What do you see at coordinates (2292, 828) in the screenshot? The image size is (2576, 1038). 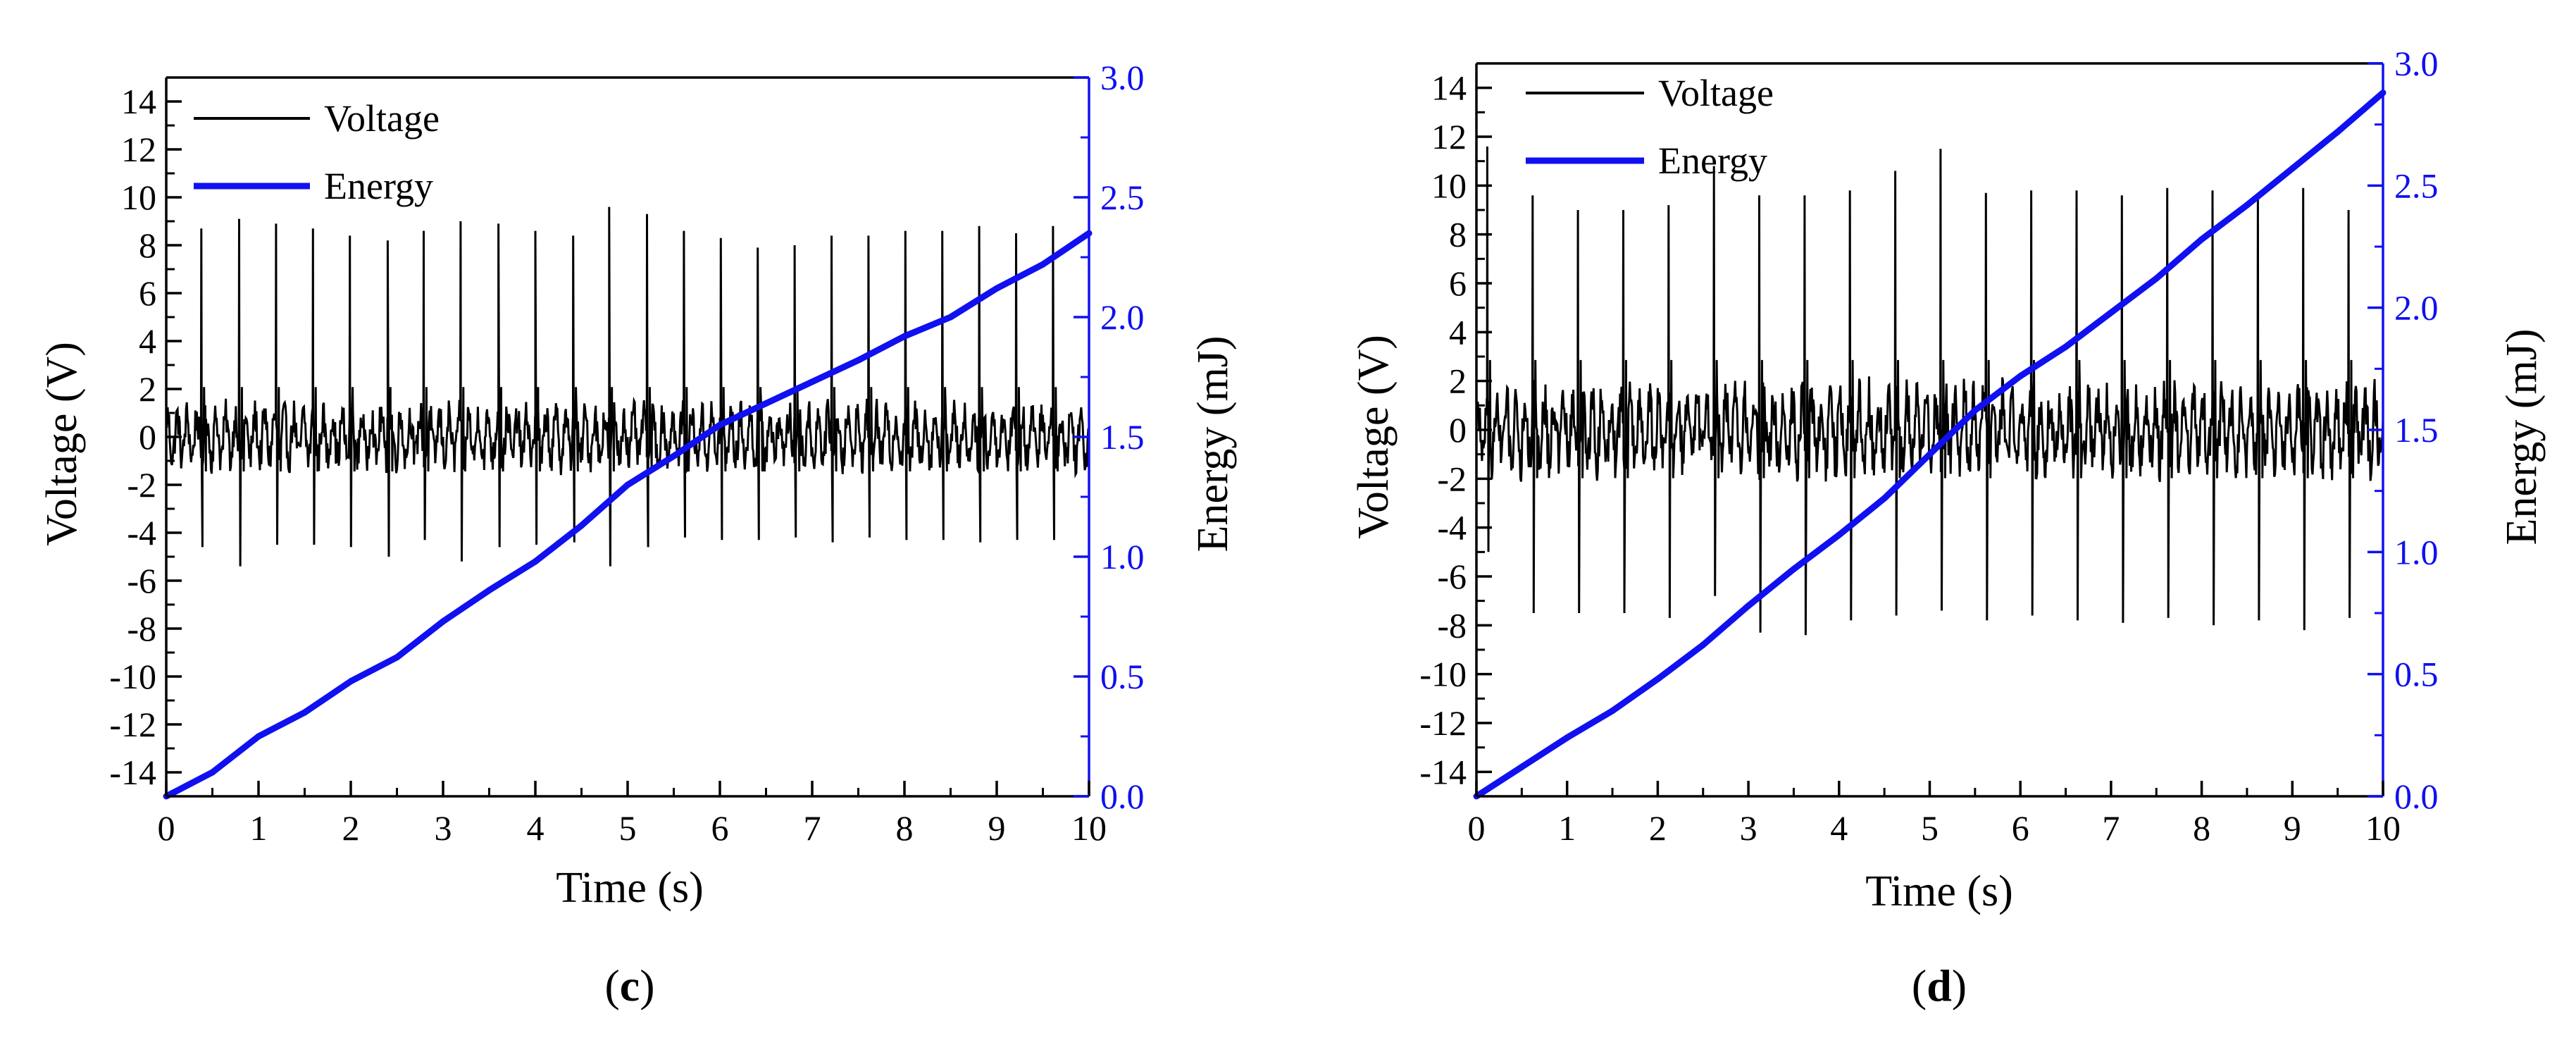 I see `x-tick-label-d: 9` at bounding box center [2292, 828].